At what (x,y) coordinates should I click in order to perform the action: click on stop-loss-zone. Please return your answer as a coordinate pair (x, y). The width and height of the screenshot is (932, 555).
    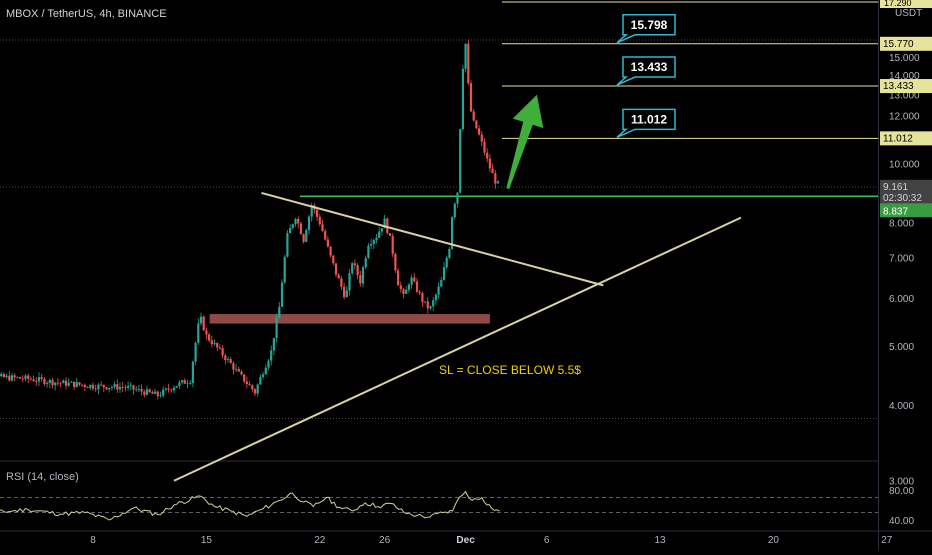
    Looking at the image, I should click on (349, 319).